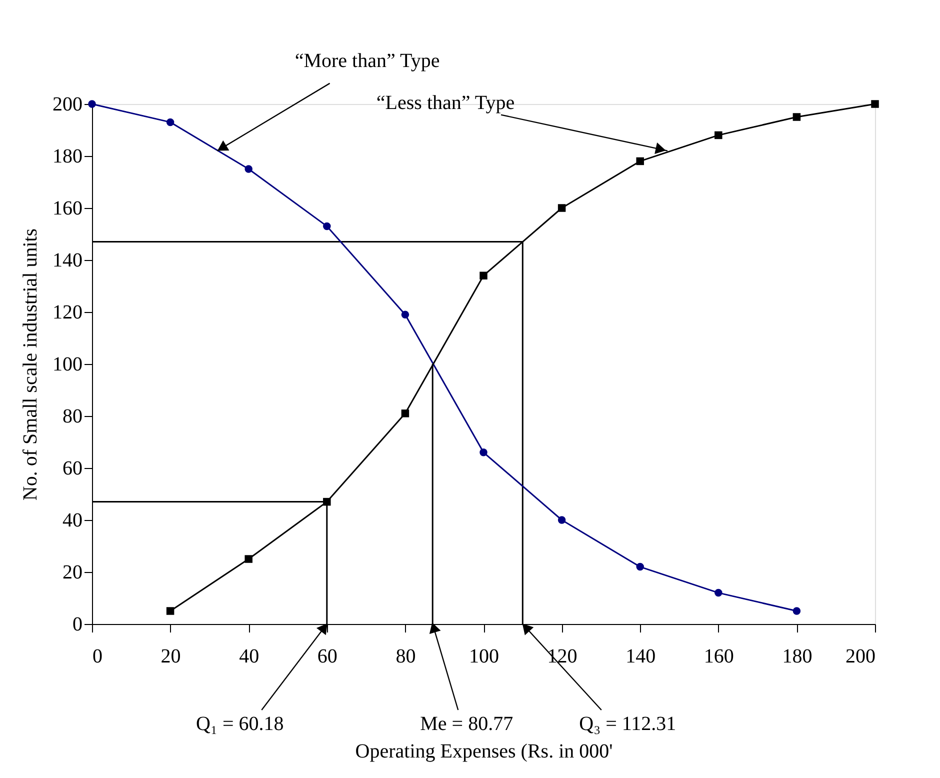 This screenshot has width=940, height=778. I want to click on y-tick-label: 60, so click(72, 469).